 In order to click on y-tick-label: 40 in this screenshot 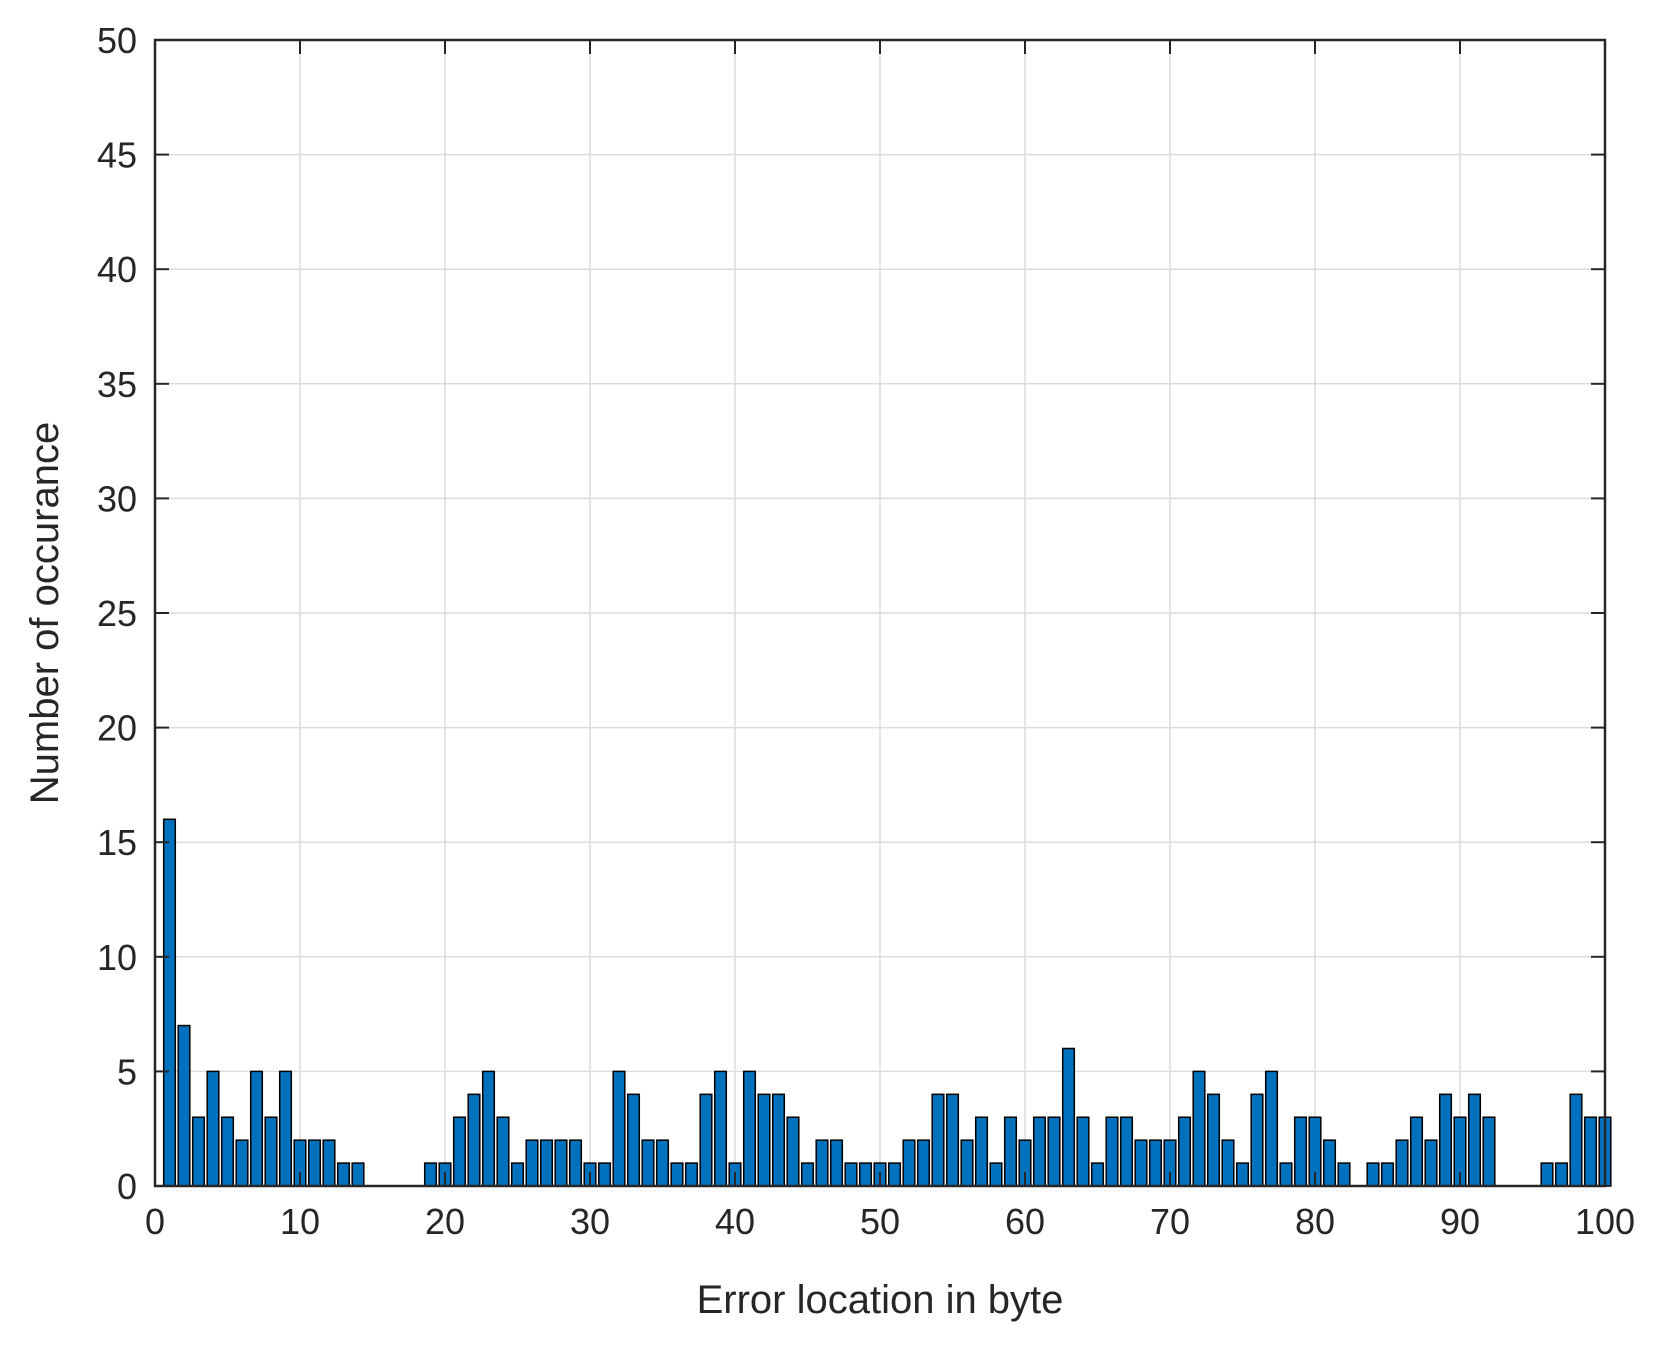, I will do `click(117, 269)`.